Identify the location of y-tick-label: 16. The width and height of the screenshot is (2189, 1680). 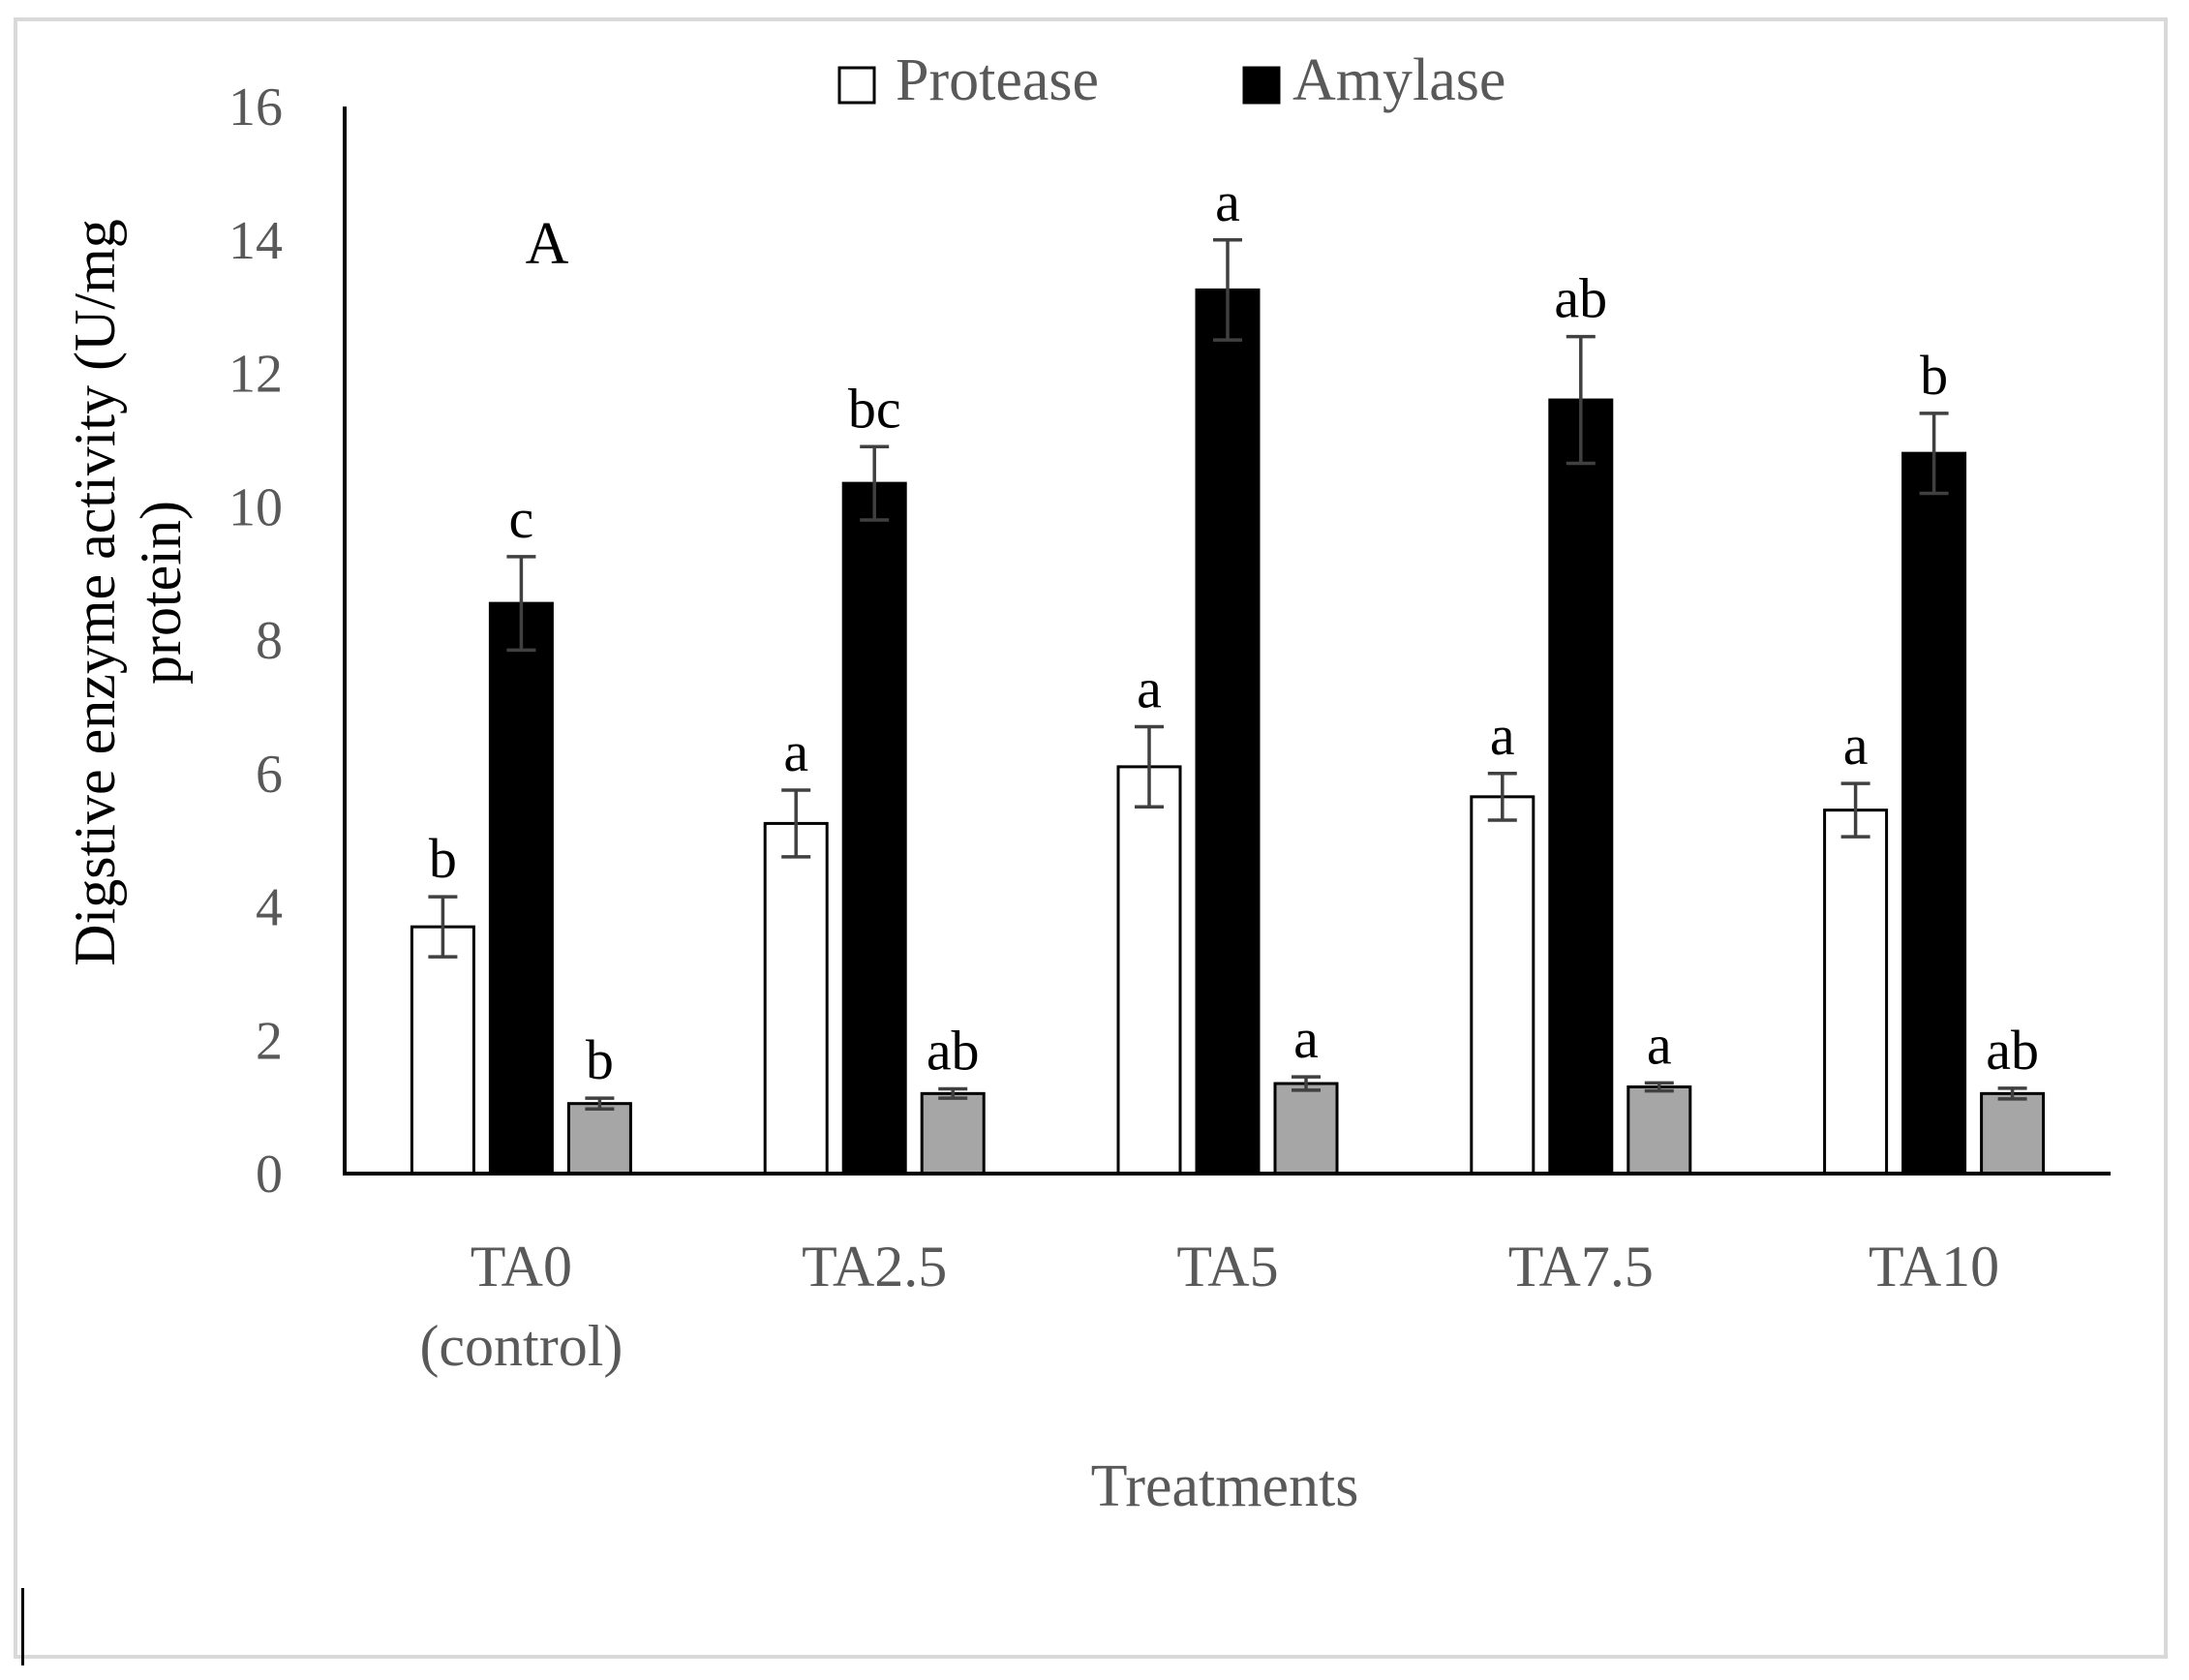
(255, 107).